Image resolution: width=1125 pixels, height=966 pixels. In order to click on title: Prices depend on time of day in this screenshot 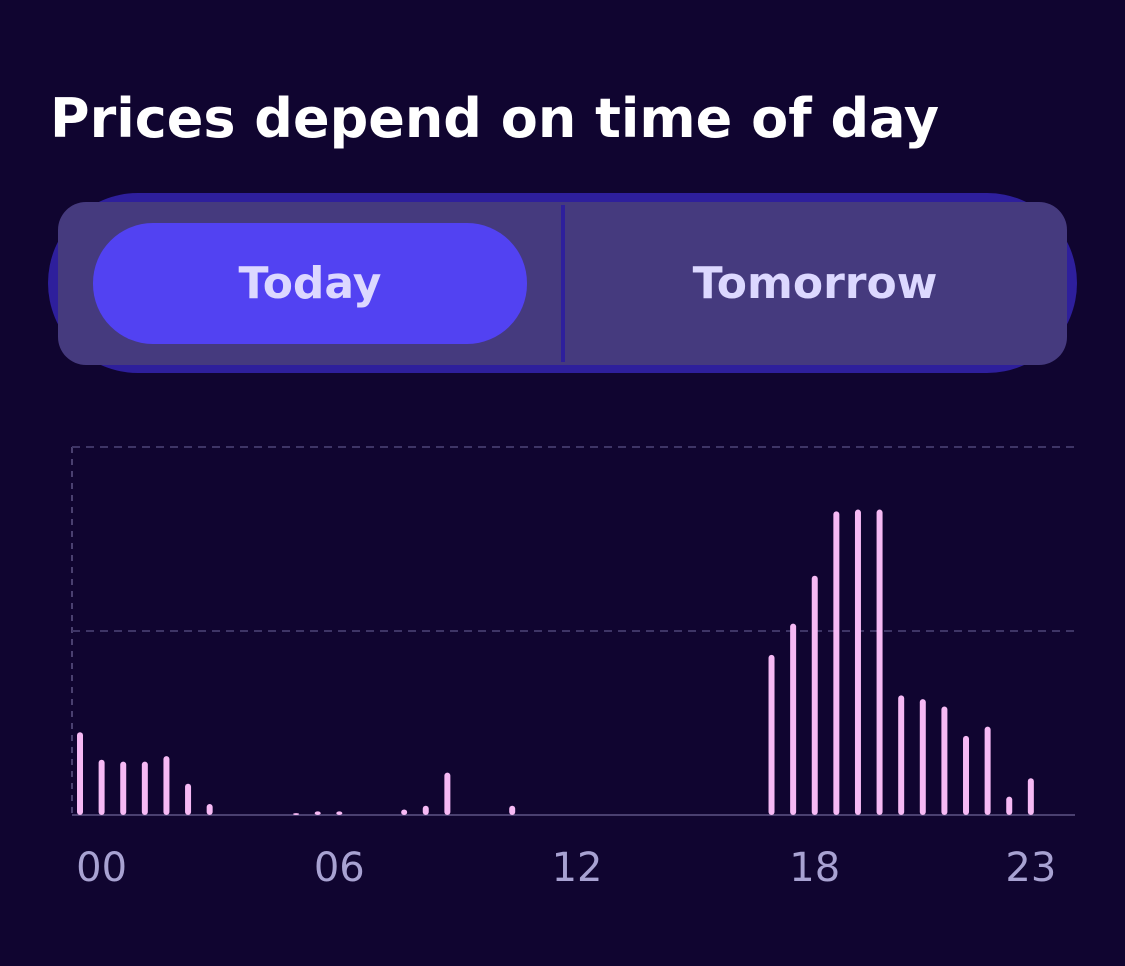, I will do `click(494, 118)`.